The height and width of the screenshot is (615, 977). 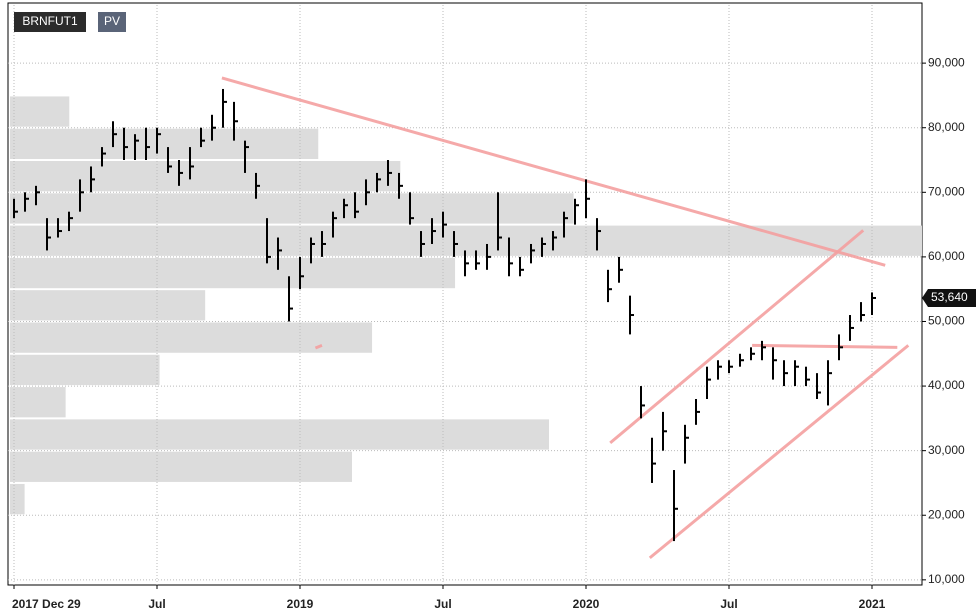 What do you see at coordinates (300, 604) in the screenshot?
I see `x-tick-label: 2019` at bounding box center [300, 604].